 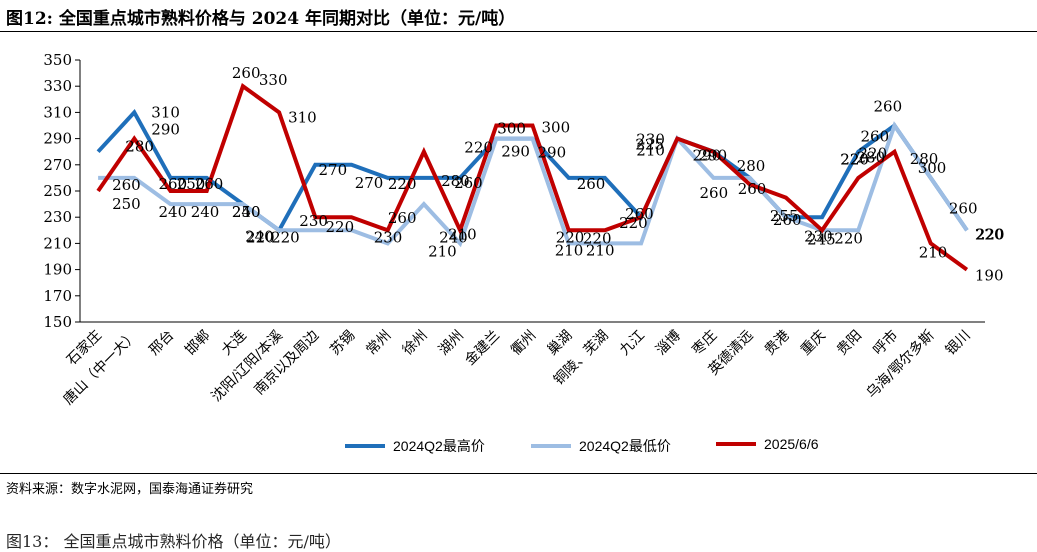 What do you see at coordinates (57, 165) in the screenshot?
I see `y-tick-label: 270` at bounding box center [57, 165].